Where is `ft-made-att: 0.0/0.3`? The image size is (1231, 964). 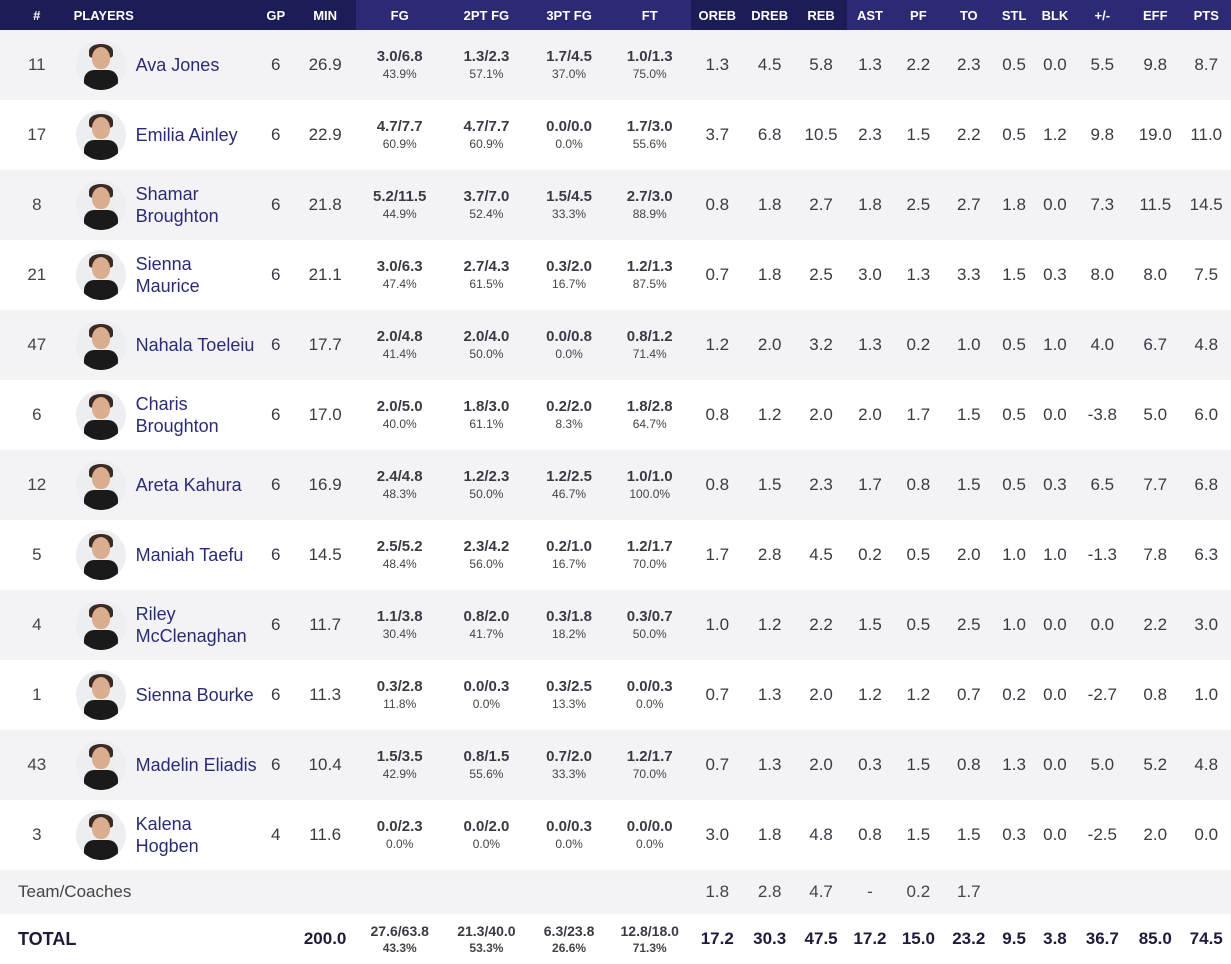
ft-made-att: 0.0/0.3 is located at coordinates (649, 686).